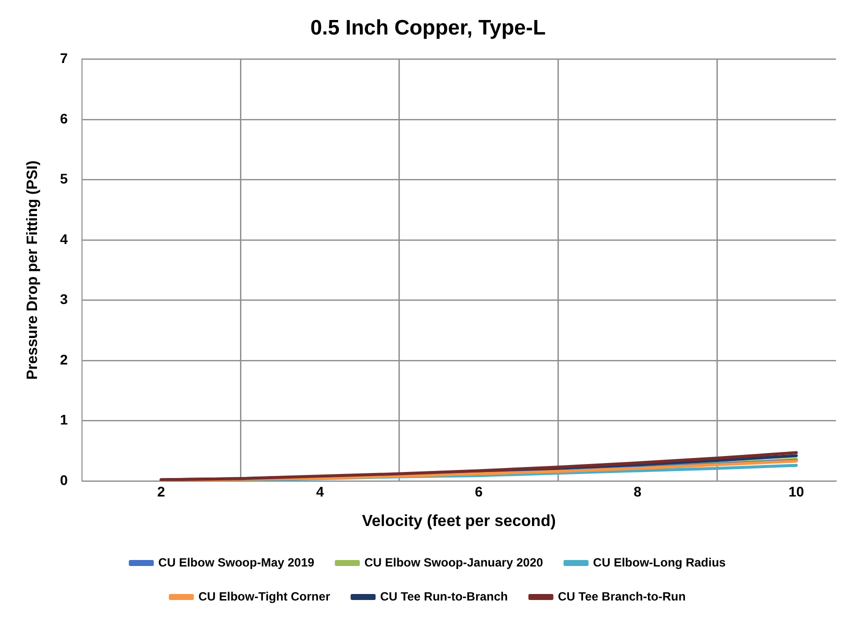 The height and width of the screenshot is (623, 858). Describe the element at coordinates (64, 420) in the screenshot. I see `y-tick-label: 1` at that location.